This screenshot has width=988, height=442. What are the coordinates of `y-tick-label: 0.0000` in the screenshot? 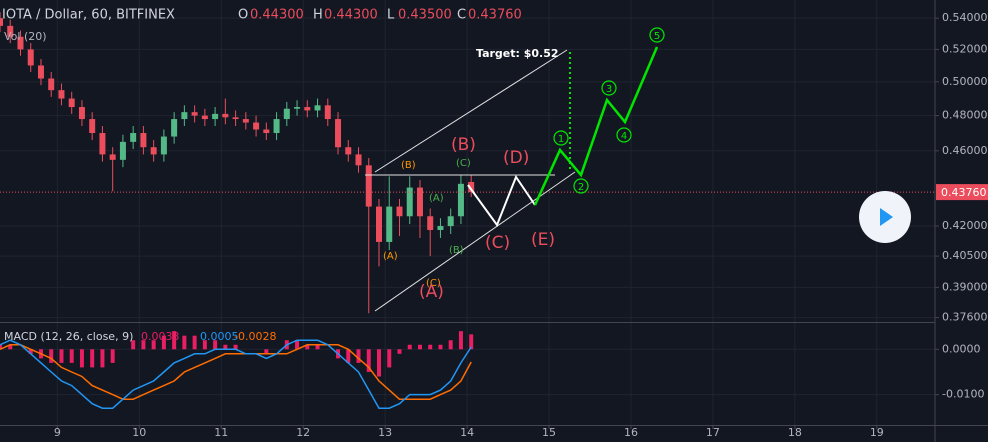 It's located at (961, 348).